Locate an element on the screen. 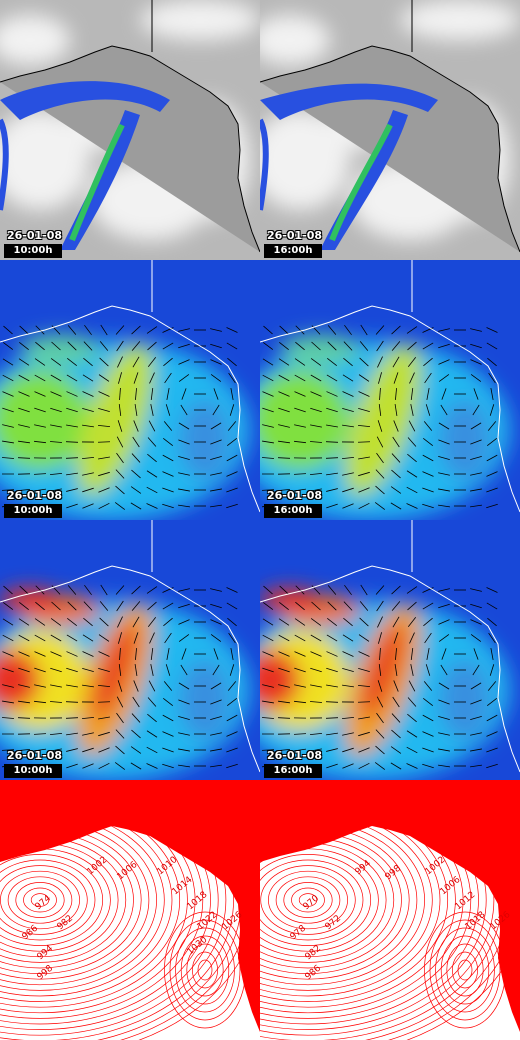 The height and width of the screenshot is (1040, 520). isobars is located at coordinates (128, 910).